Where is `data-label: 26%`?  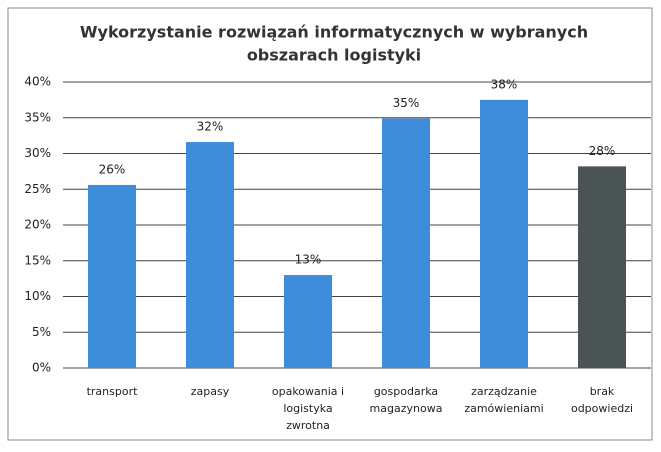
data-label: 26% is located at coordinates (112, 169).